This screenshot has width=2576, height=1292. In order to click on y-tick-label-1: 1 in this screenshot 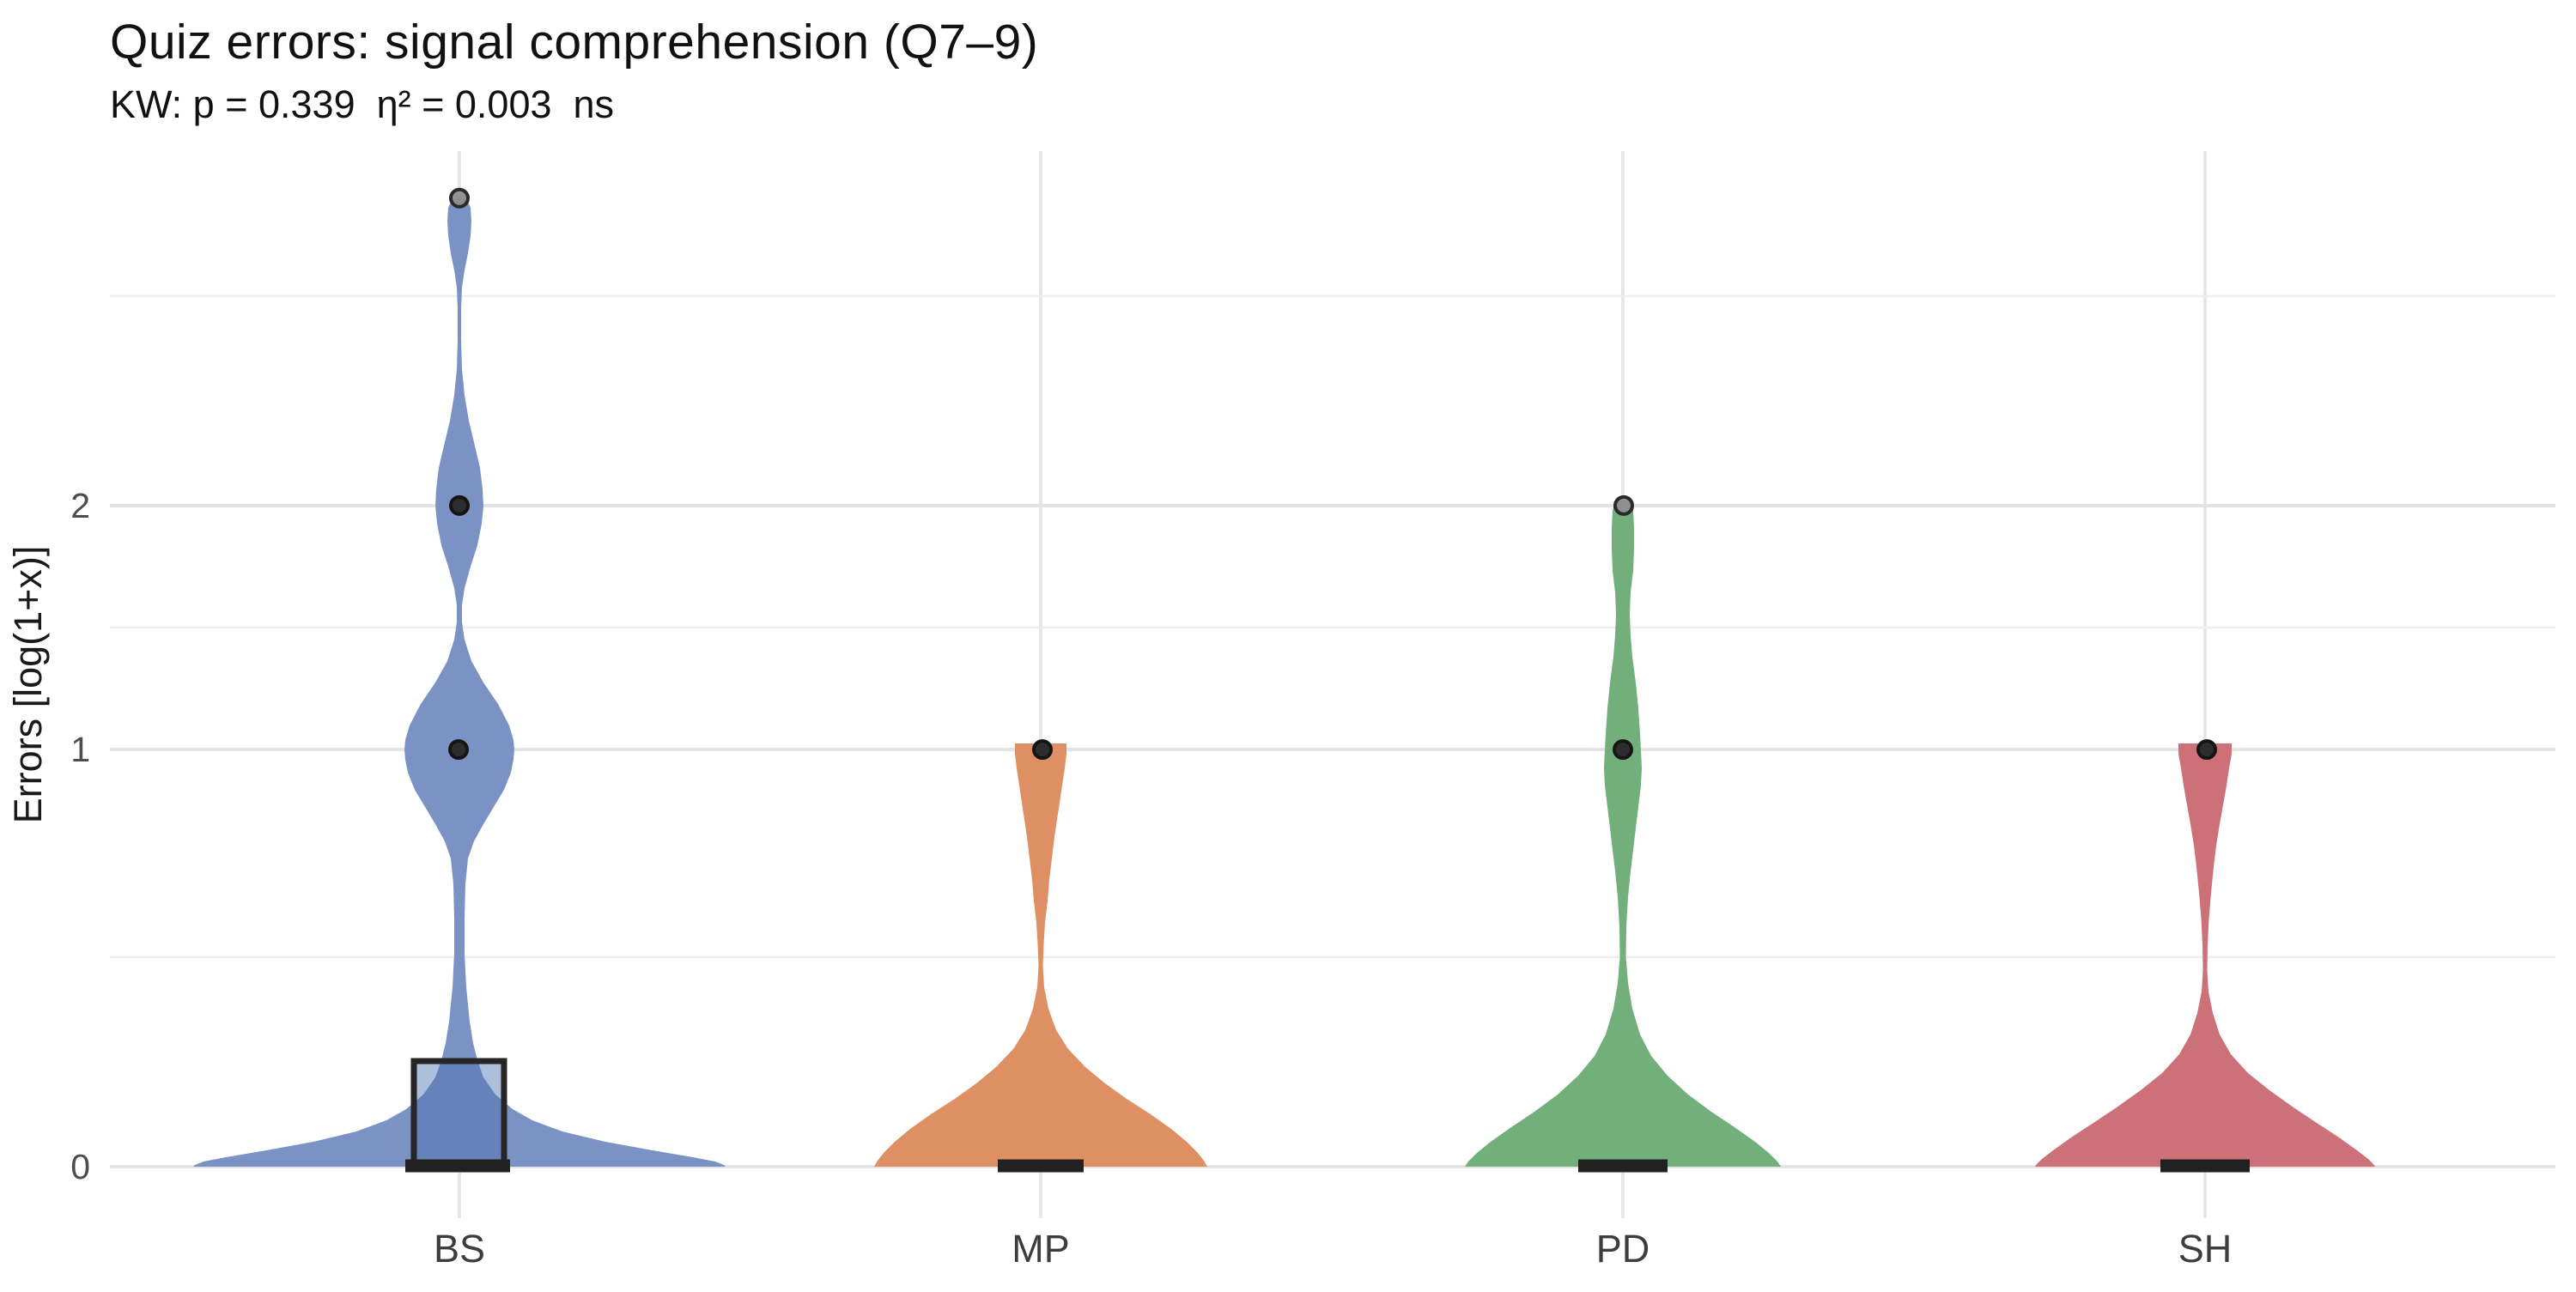, I will do `click(80, 749)`.